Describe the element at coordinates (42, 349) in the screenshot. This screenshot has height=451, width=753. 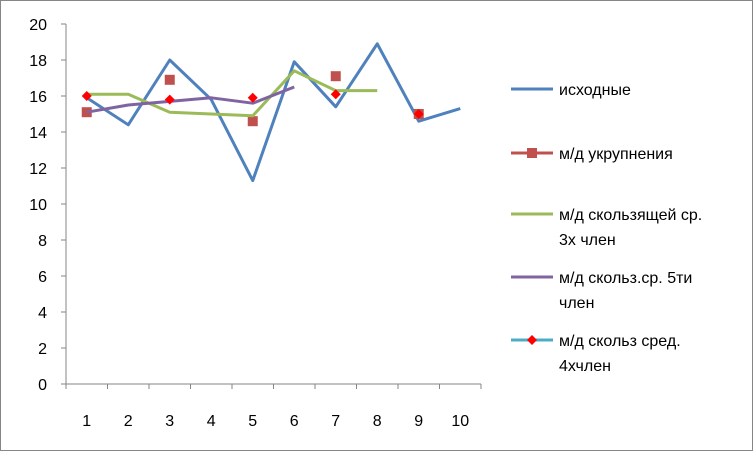
I see `y-tick-label: 2` at that location.